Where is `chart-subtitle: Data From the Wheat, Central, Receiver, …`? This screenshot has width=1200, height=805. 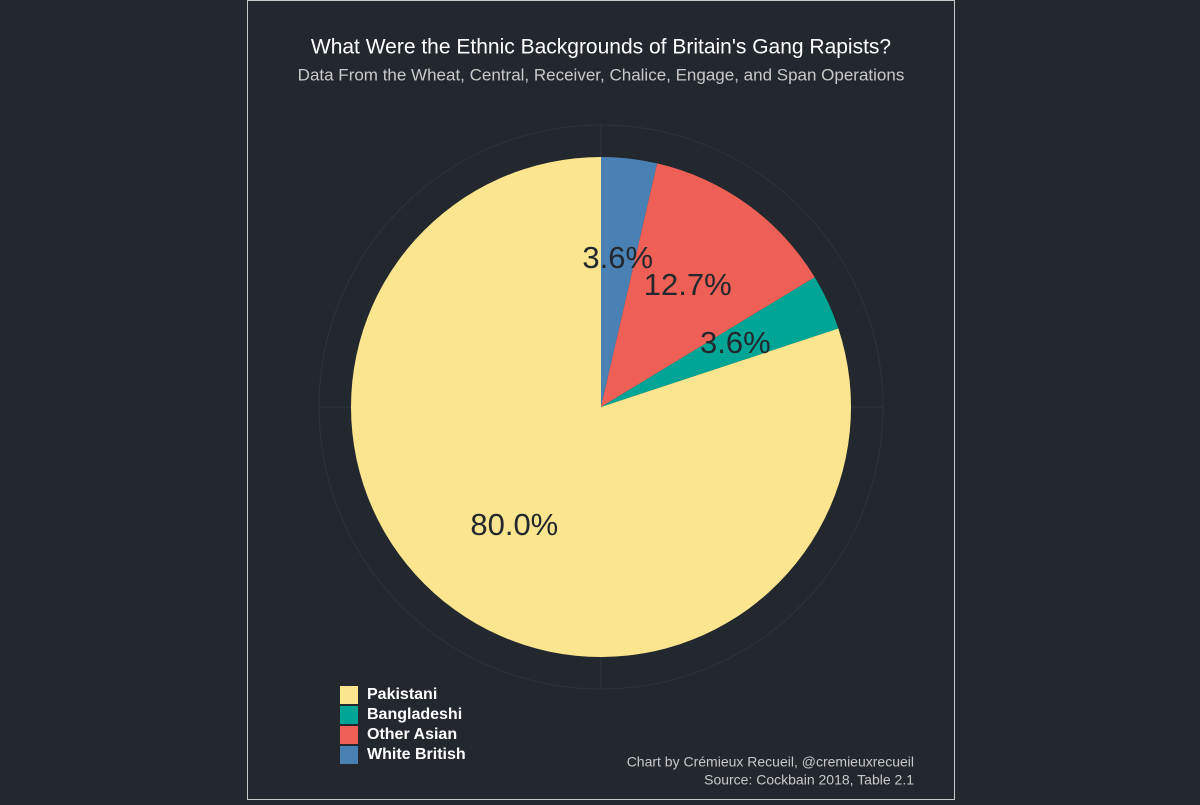
chart-subtitle: Data From the Wheat, Central, Receiver, … is located at coordinates (601, 74).